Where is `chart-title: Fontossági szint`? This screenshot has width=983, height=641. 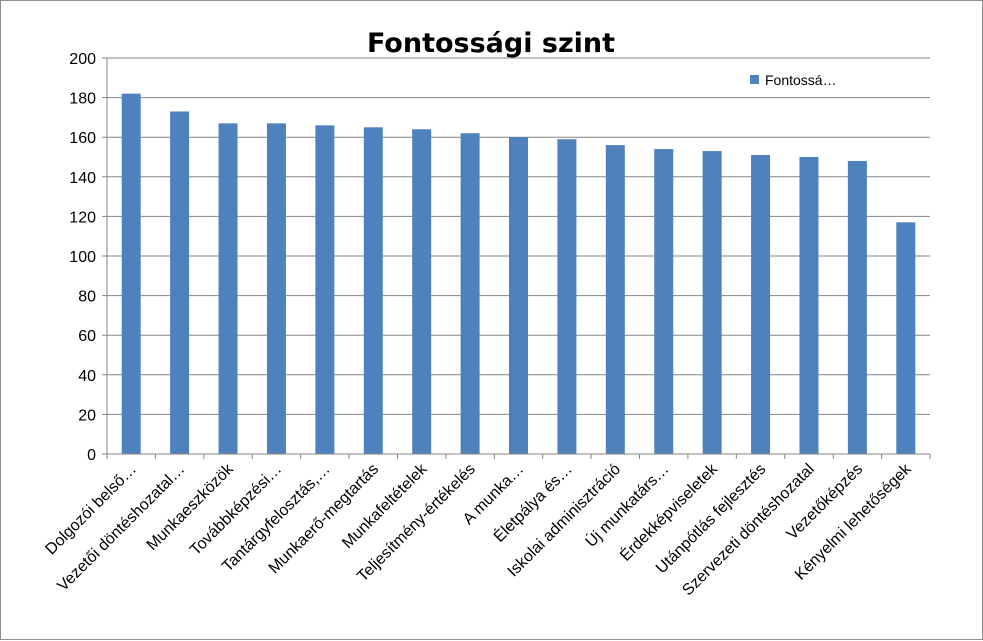
chart-title: Fontossági szint is located at coordinates (491, 43).